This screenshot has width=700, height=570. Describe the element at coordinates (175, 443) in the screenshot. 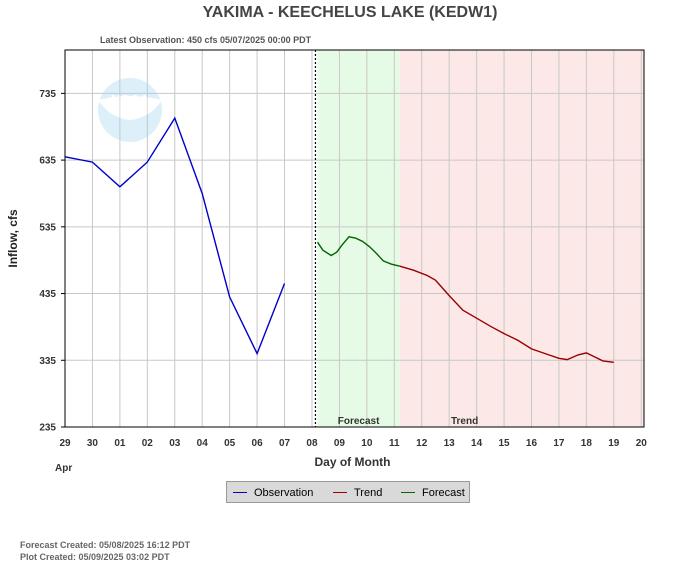

I see `x-tick-label: 03` at that location.